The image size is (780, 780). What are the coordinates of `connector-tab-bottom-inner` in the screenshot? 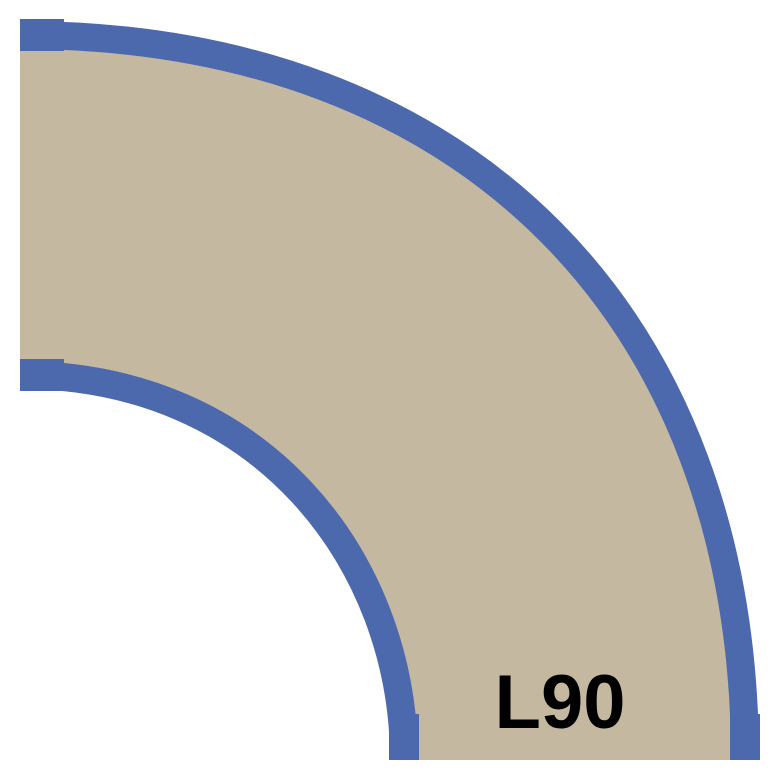 It's located at (404, 737).